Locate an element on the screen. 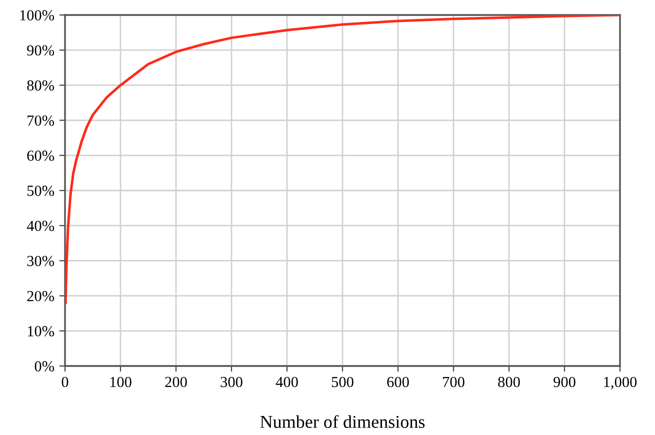 The height and width of the screenshot is (435, 655). y-tick-label: 80% is located at coordinates (40, 85).